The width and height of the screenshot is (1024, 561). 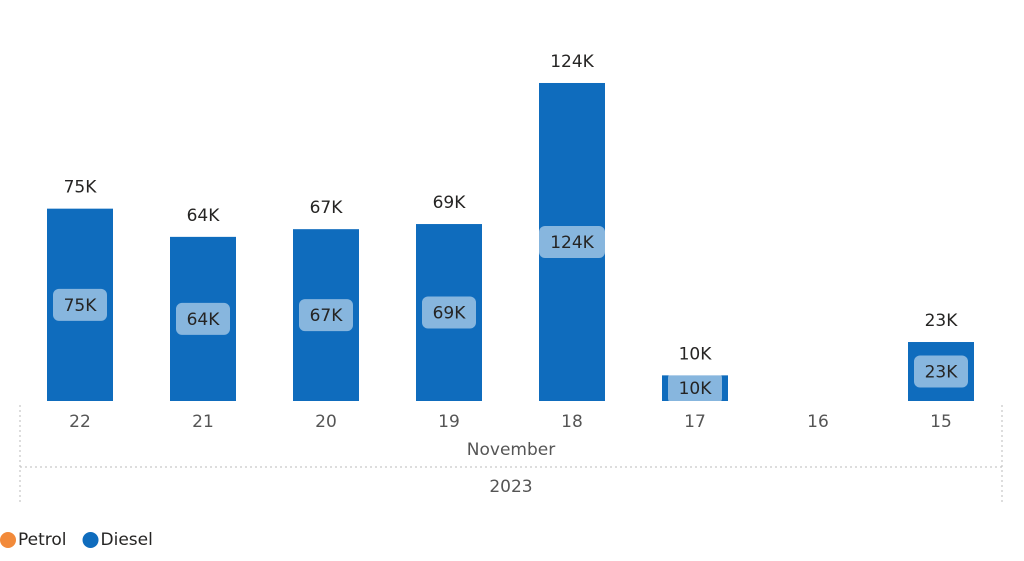 I want to click on data-label: 23K, so click(x=942, y=373).